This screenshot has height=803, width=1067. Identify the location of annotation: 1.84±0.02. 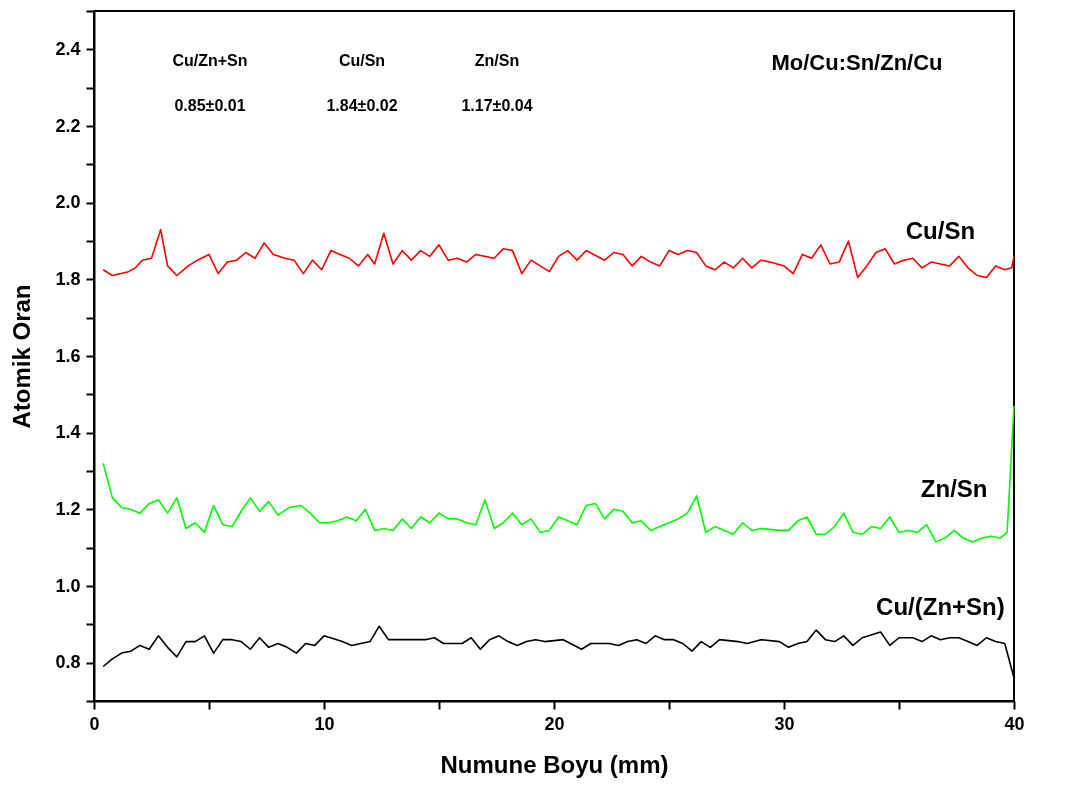
(362, 105).